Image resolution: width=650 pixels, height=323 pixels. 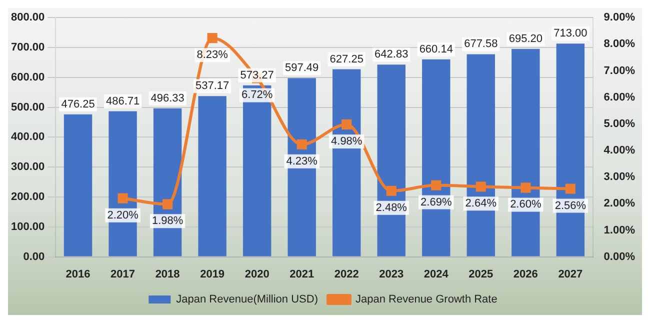 What do you see at coordinates (481, 44) in the screenshot?
I see `data-label: 677.58` at bounding box center [481, 44].